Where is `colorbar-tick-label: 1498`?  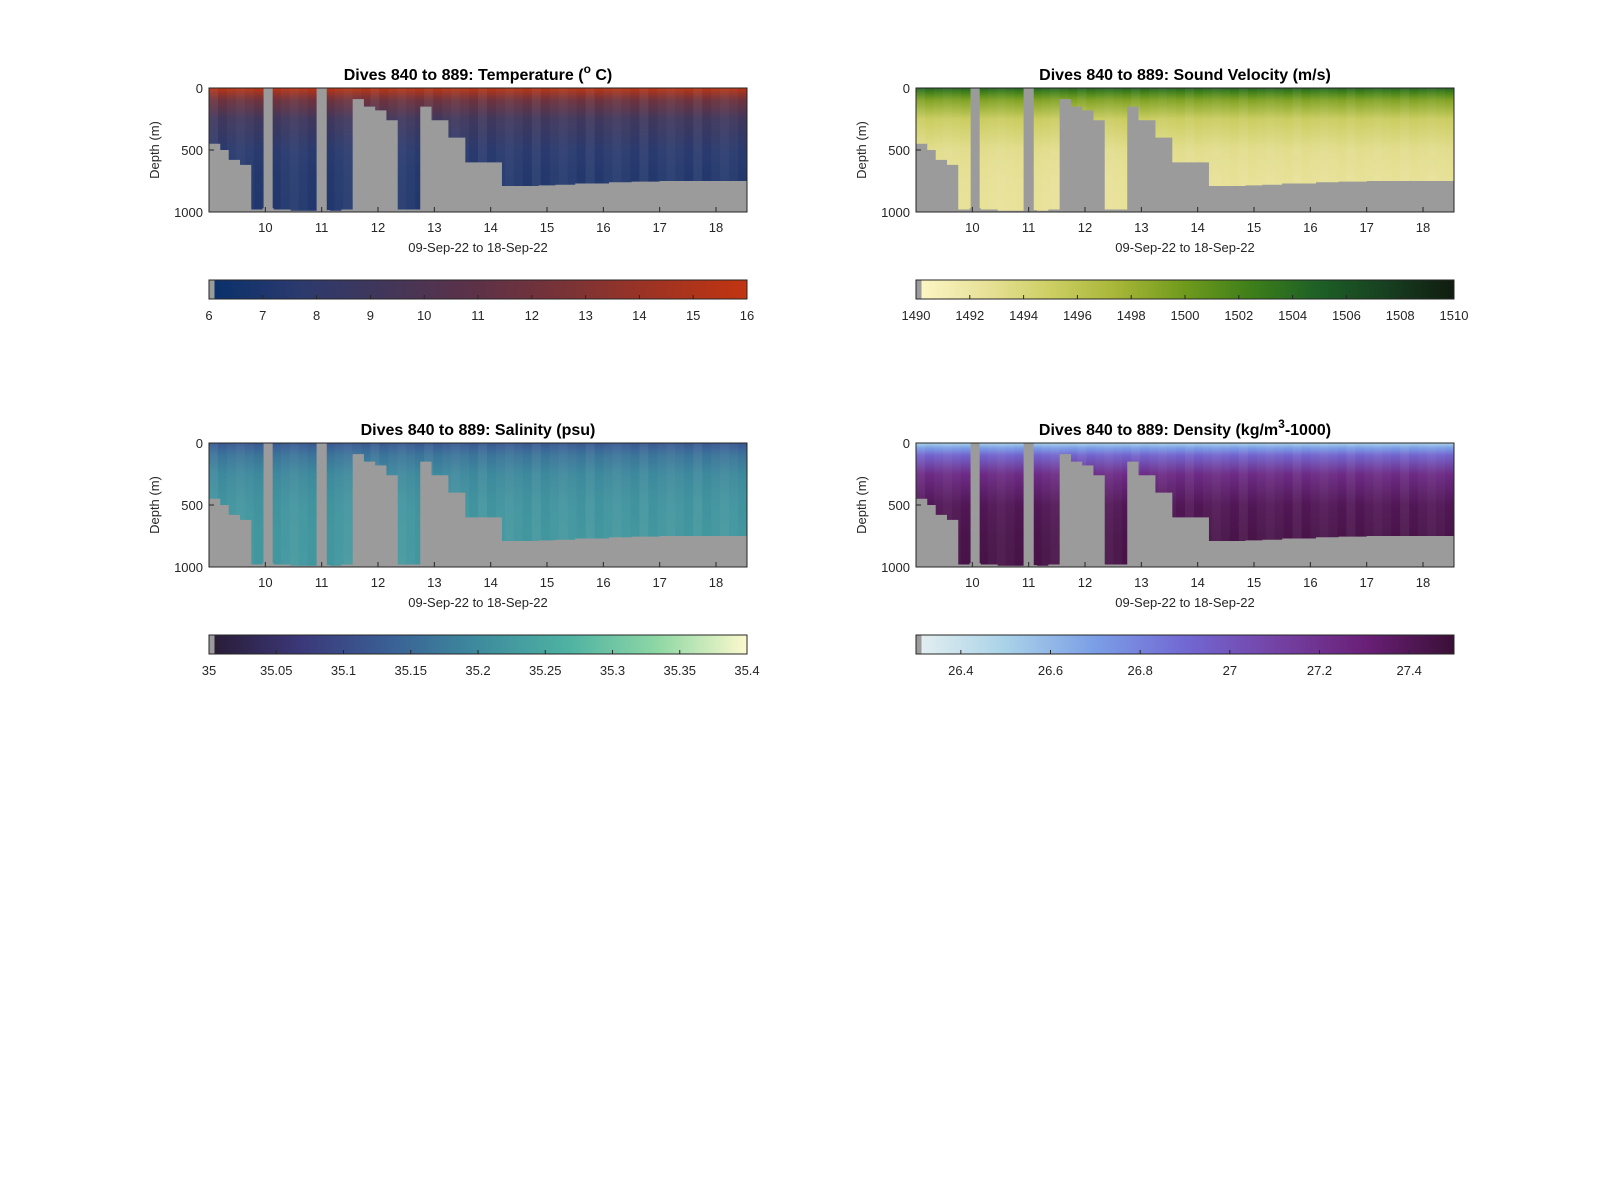
colorbar-tick-label: 1498 is located at coordinates (1131, 315).